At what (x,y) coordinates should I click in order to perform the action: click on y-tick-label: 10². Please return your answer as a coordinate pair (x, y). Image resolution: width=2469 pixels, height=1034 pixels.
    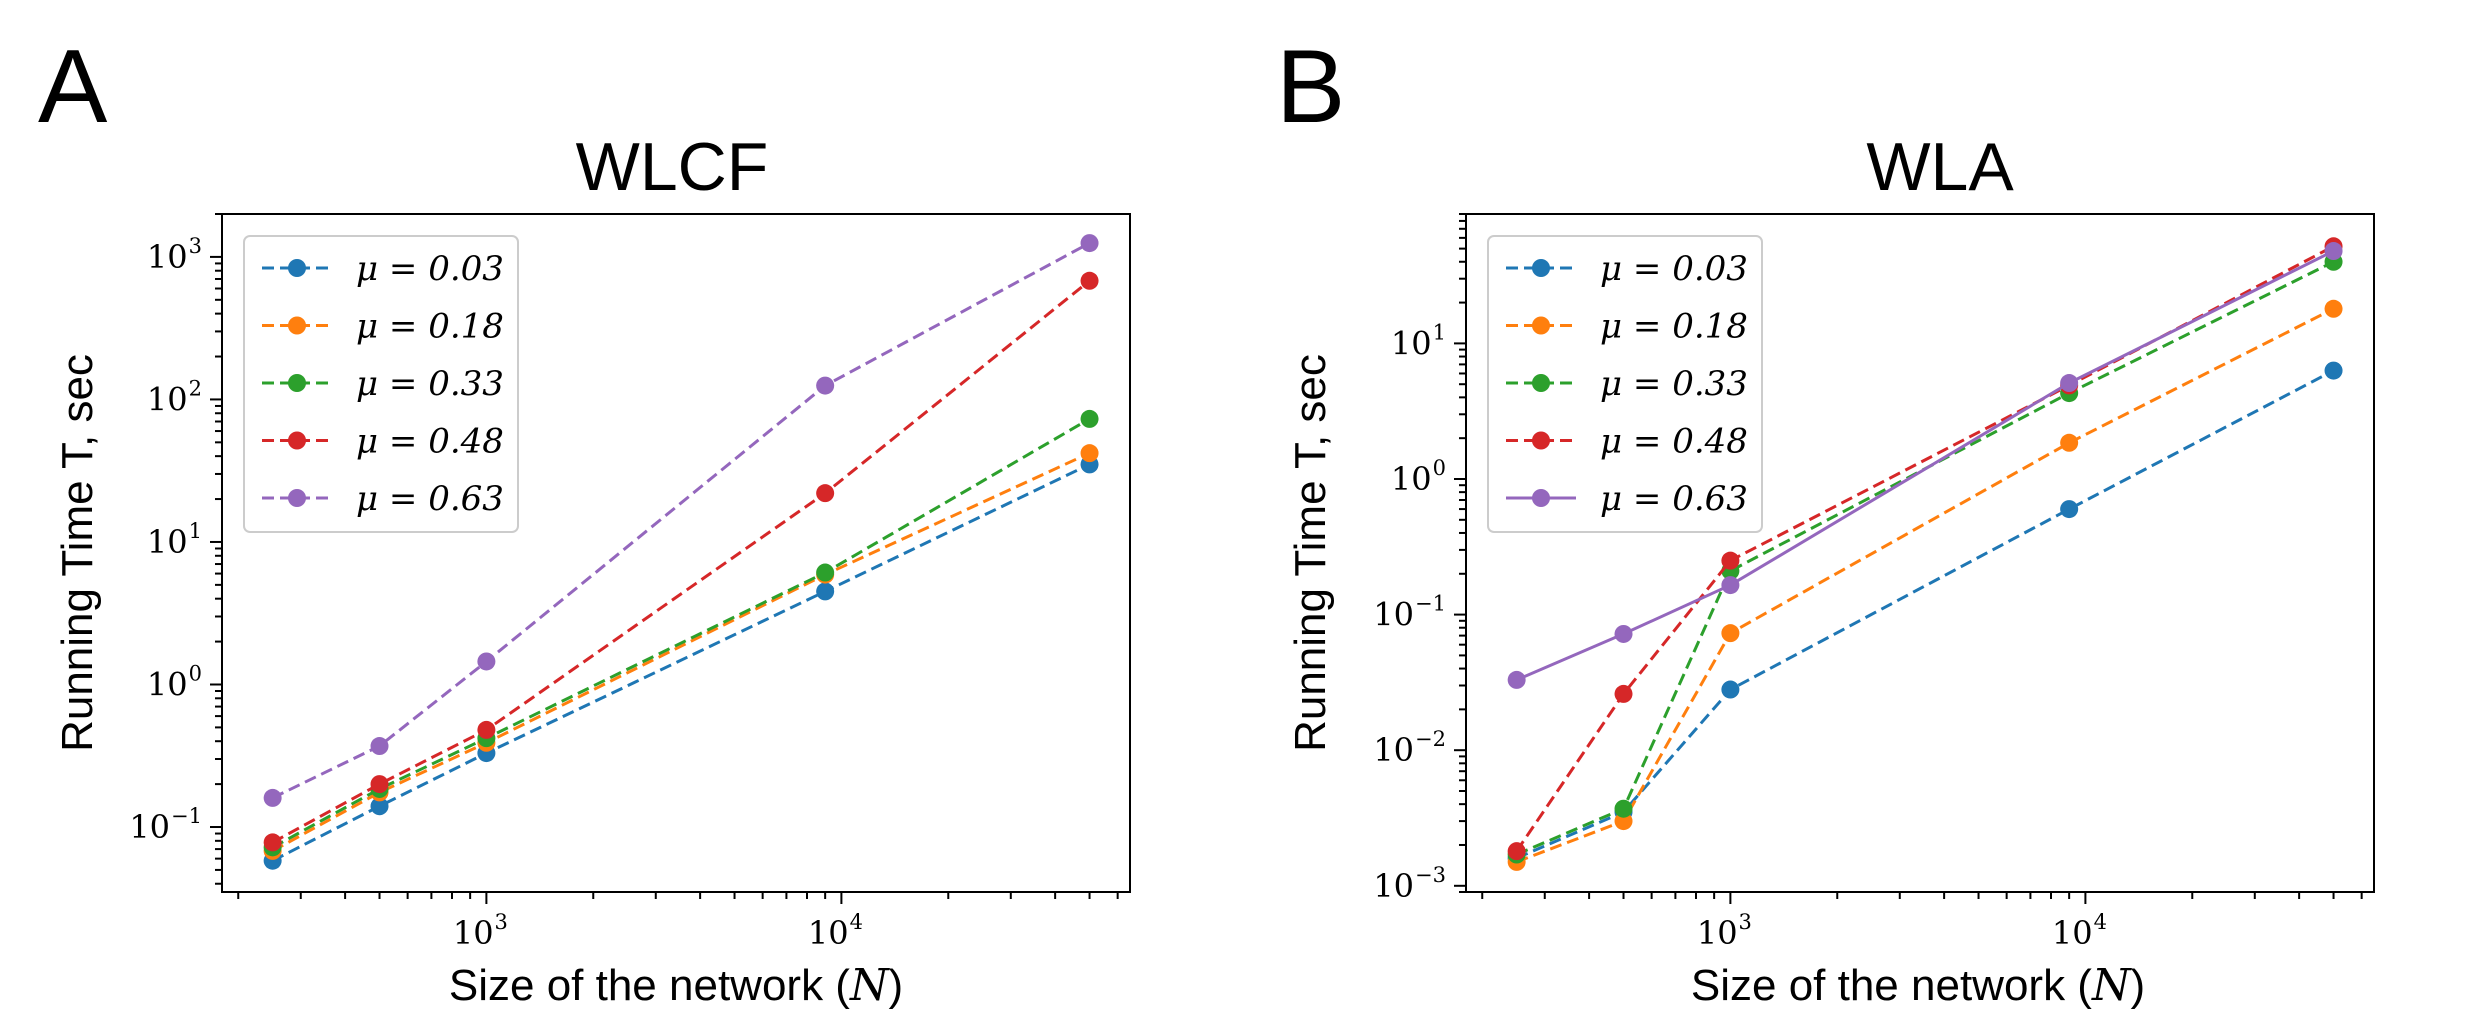
    Looking at the image, I should click on (174, 397).